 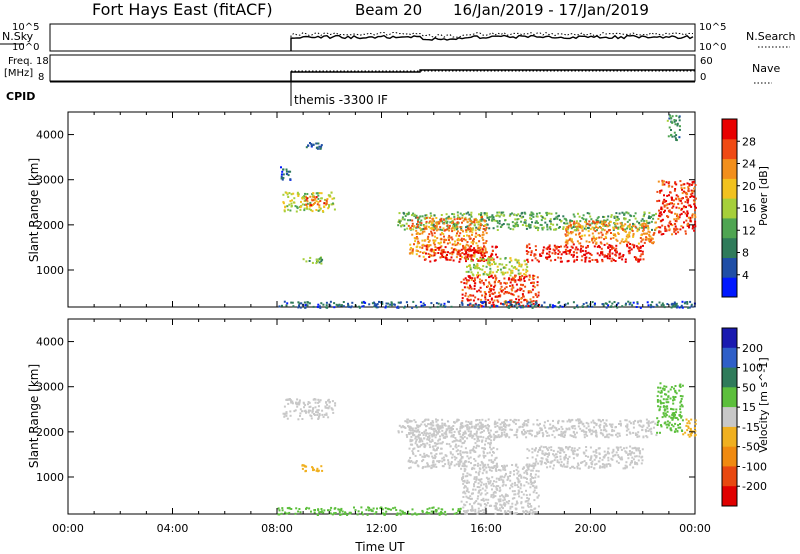 I want to click on scatter-region, so click(x=585, y=253).